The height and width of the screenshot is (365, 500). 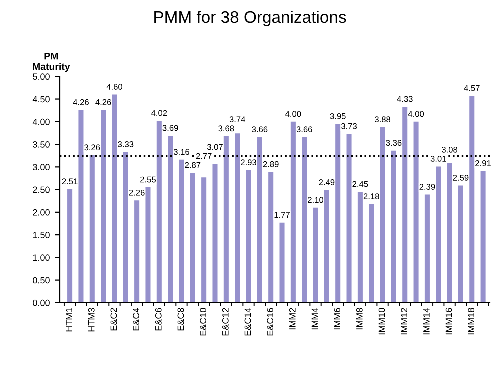 What do you see at coordinates (41, 167) in the screenshot?
I see `y-tick-label: 3.00` at bounding box center [41, 167].